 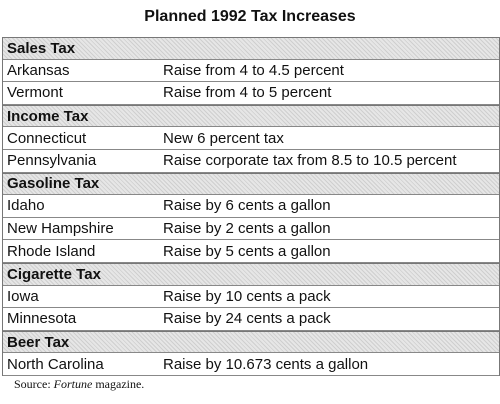 I want to click on source-publication: Fortune, so click(x=73, y=384).